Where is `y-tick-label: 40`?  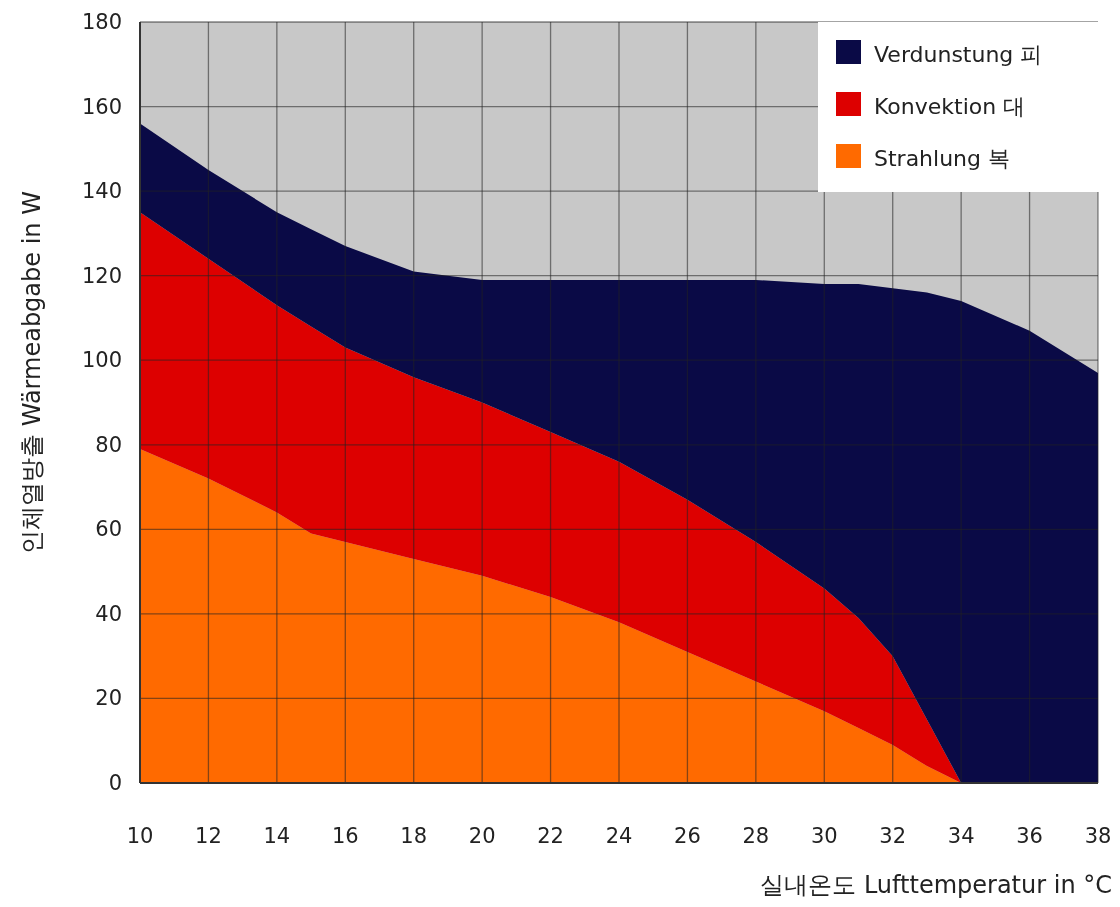 y-tick-label: 40 is located at coordinates (108, 613).